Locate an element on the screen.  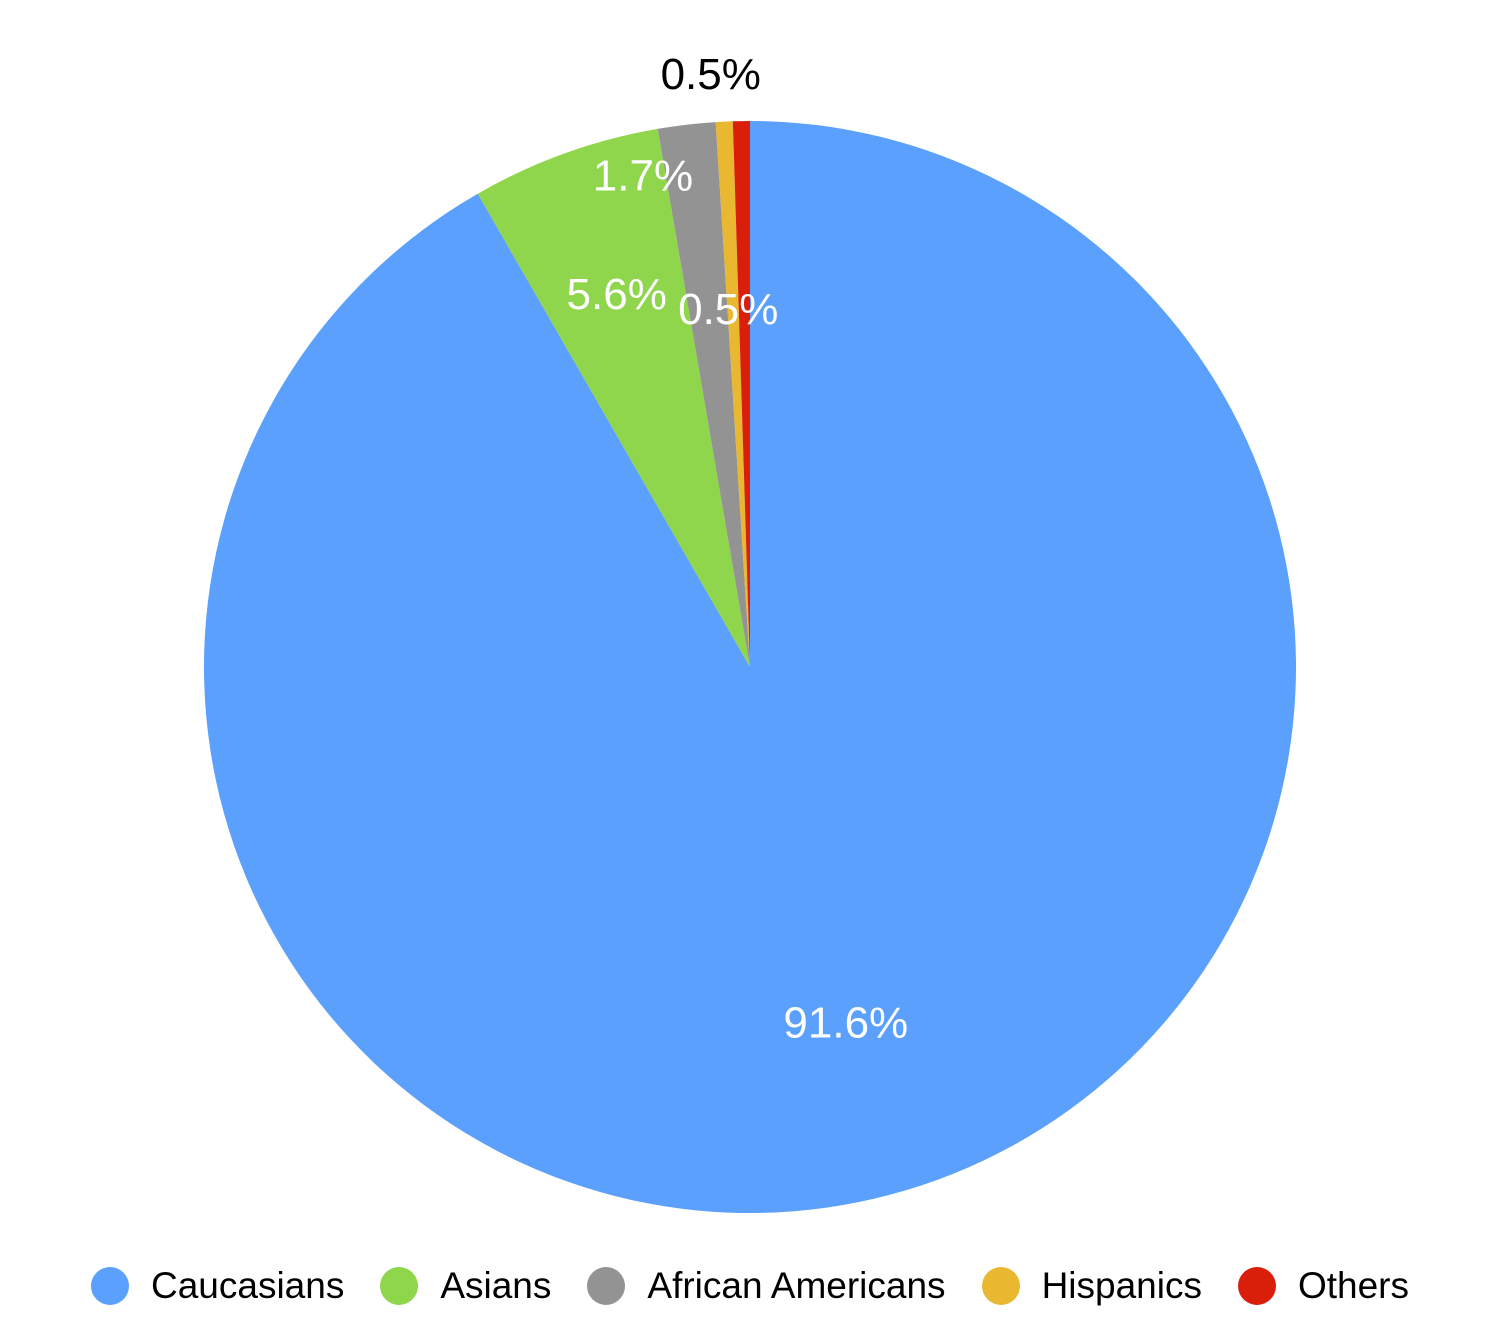
data-label-hispanics: 0.5% is located at coordinates (728, 309).